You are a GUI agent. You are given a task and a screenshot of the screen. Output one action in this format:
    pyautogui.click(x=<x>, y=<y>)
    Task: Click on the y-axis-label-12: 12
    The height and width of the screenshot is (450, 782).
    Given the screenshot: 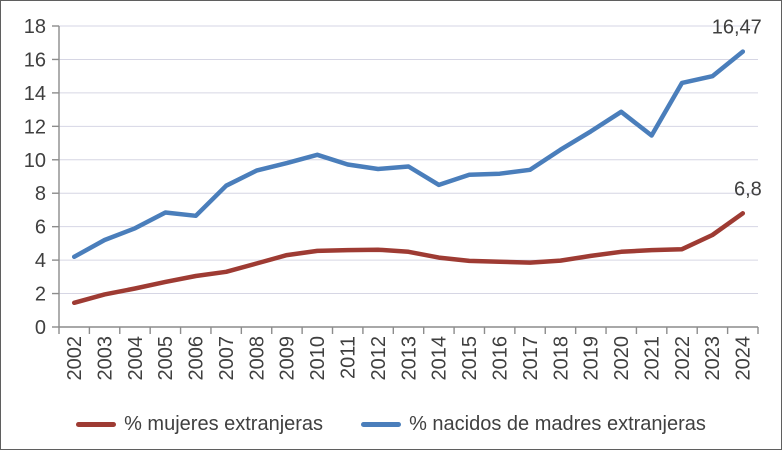 What is the action you would take?
    pyautogui.click(x=35, y=127)
    